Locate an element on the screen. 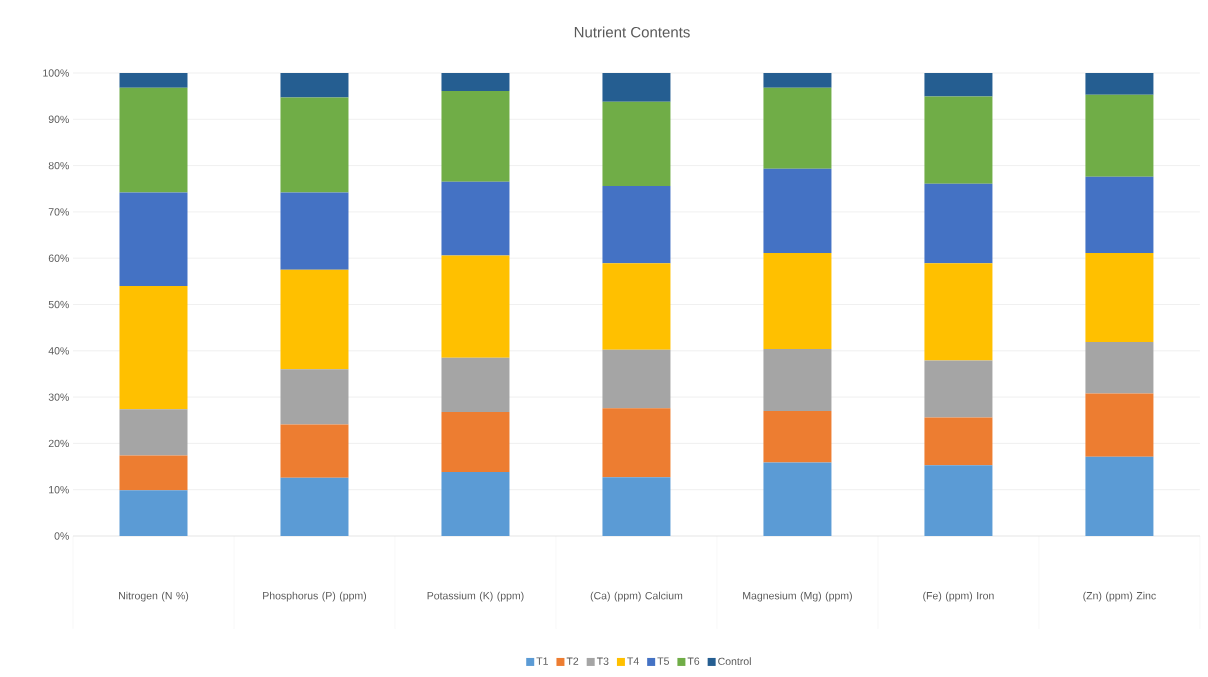 The width and height of the screenshot is (1208, 677). legend-label: T5 is located at coordinates (663, 661).